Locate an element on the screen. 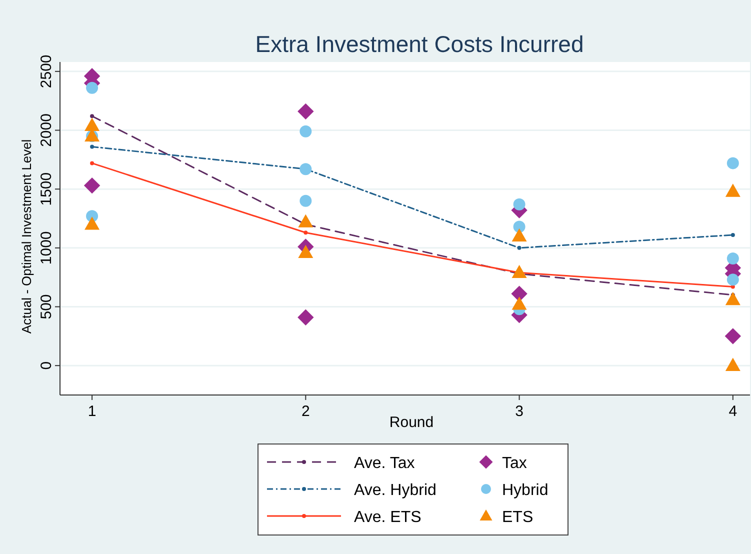  chart-title: Extra Investment Costs Incurred is located at coordinates (419, 44).